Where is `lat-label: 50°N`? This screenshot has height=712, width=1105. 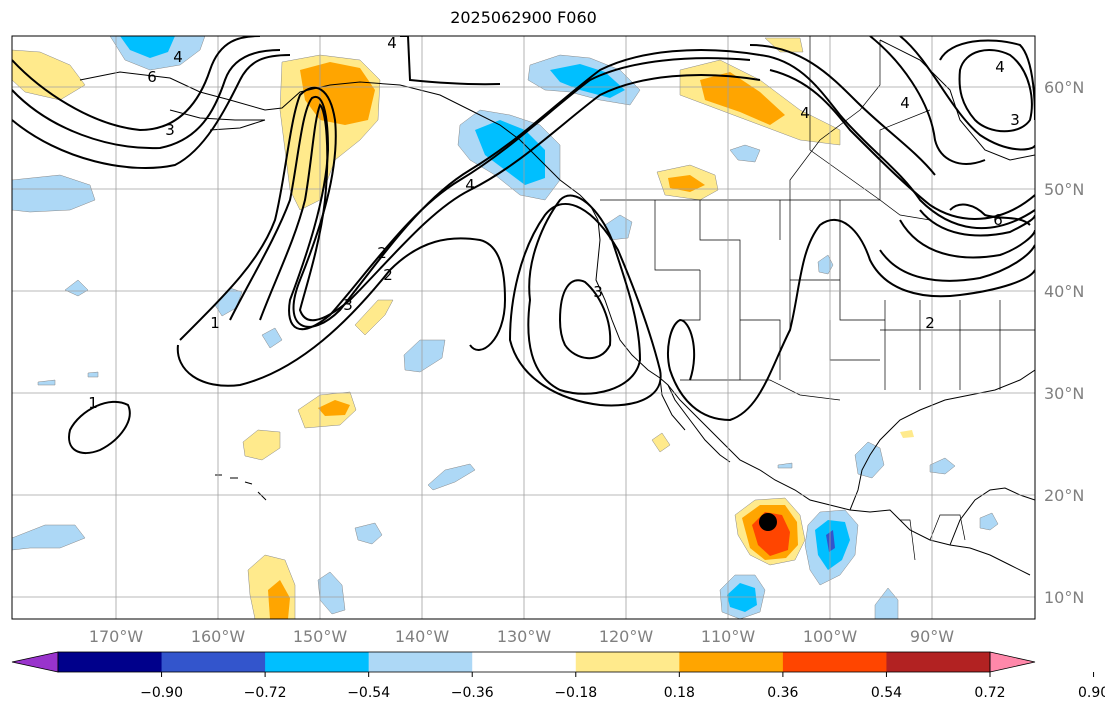
lat-label: 50°N is located at coordinates (1064, 189).